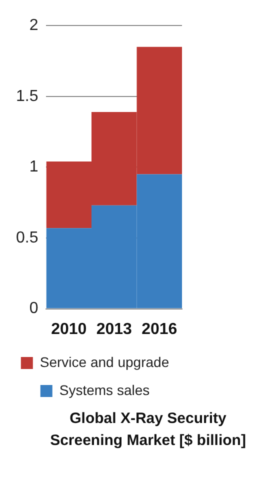  I want to click on y-tick-label: 0, so click(33, 309).